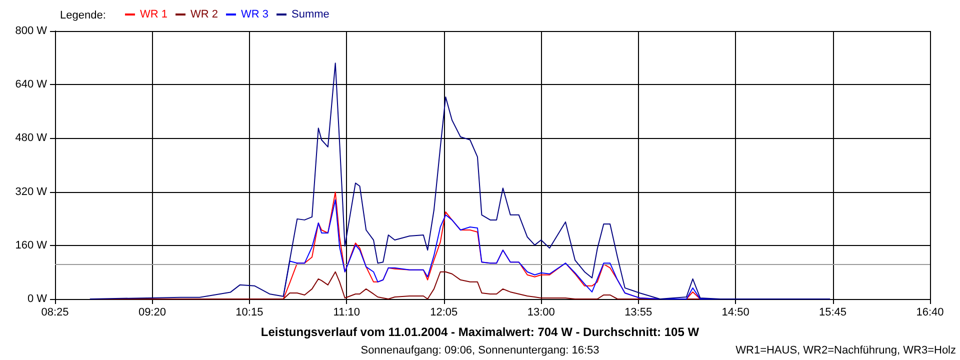 This screenshot has width=960, height=360. Describe the element at coordinates (311, 14) in the screenshot. I see `legend-label: Summe` at that location.